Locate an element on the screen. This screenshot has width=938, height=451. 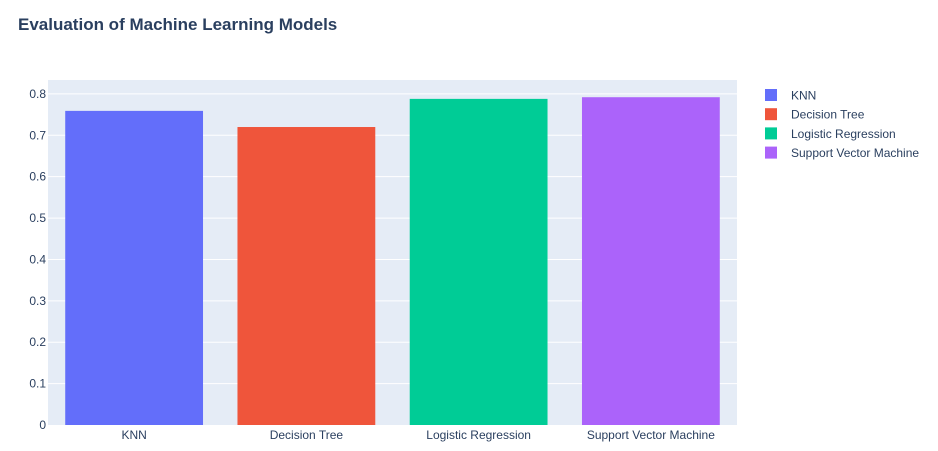
x-tick-label: Support Vector Machine is located at coordinates (651, 435).